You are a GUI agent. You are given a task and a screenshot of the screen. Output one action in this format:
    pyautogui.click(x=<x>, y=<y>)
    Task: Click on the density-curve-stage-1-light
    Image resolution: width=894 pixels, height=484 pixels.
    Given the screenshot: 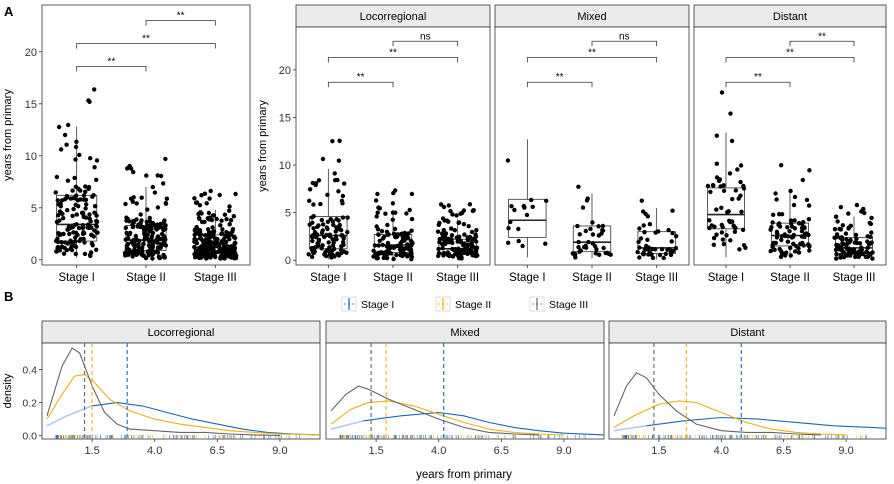 What is the action you would take?
    pyautogui.click(x=630, y=428)
    